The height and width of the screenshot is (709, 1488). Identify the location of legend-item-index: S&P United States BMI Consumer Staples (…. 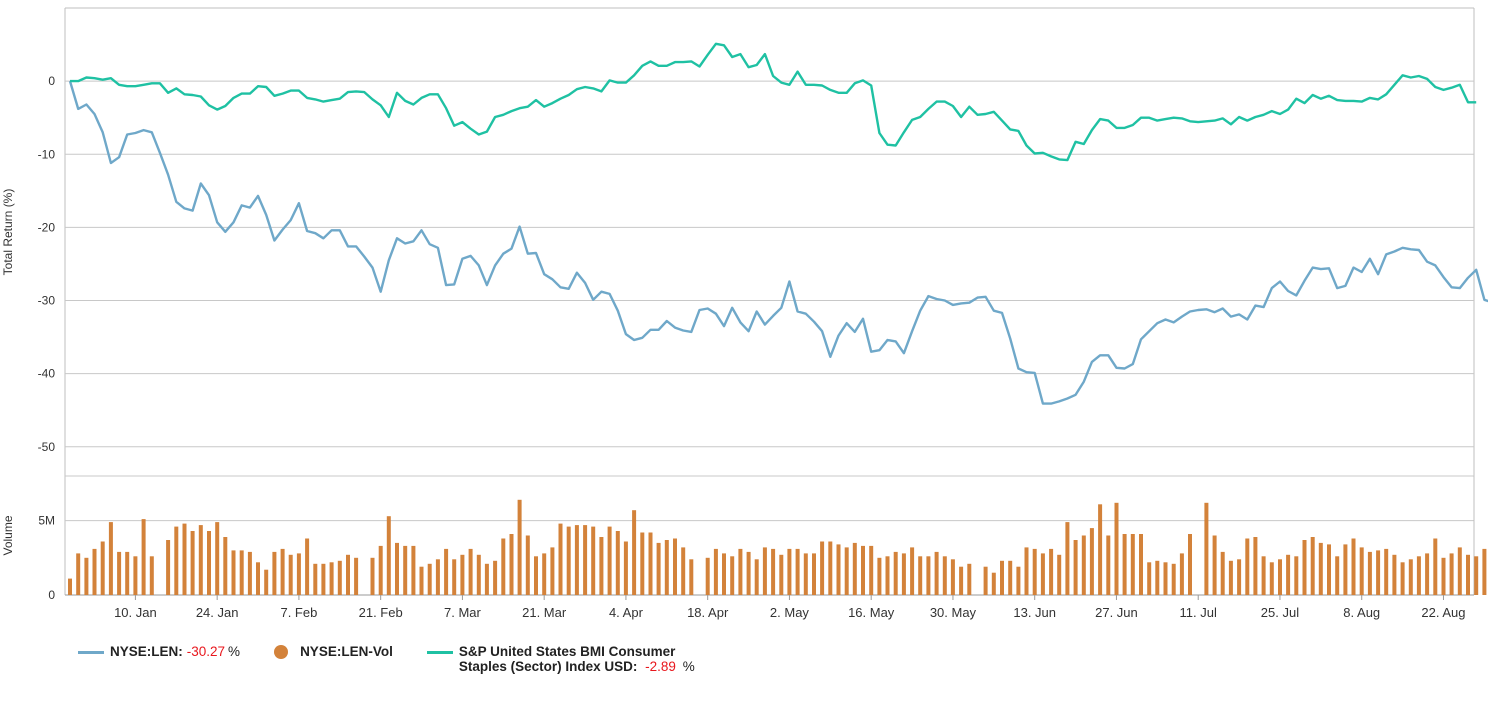
(567, 659).